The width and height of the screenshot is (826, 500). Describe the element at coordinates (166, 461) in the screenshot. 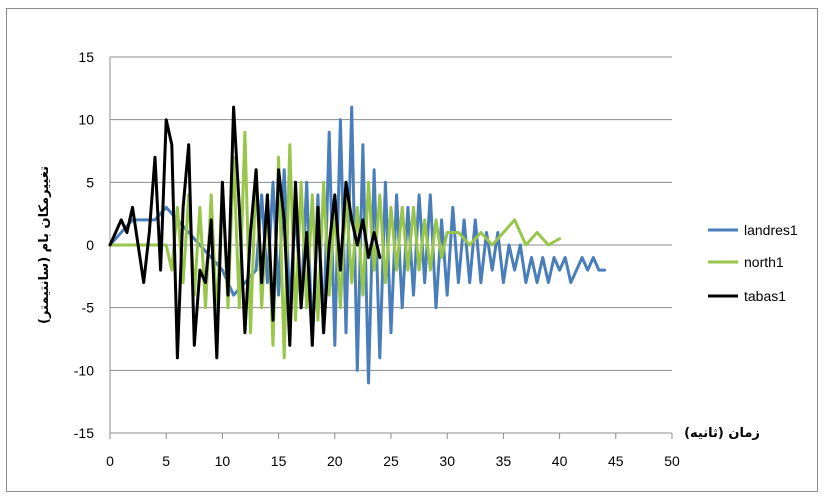

I see `x-tick-label-1: 5` at that location.